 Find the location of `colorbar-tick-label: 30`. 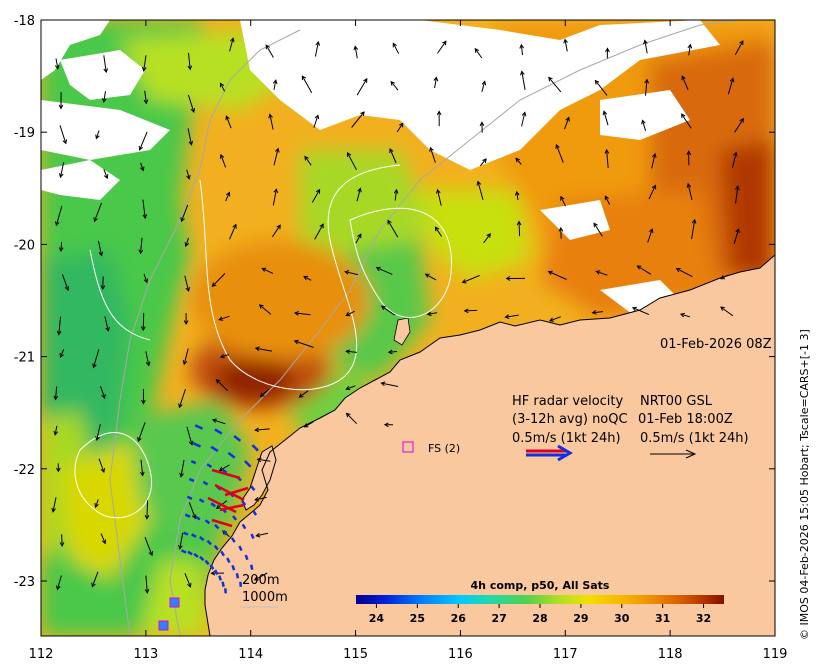

colorbar-tick-label: 30 is located at coordinates (622, 618).